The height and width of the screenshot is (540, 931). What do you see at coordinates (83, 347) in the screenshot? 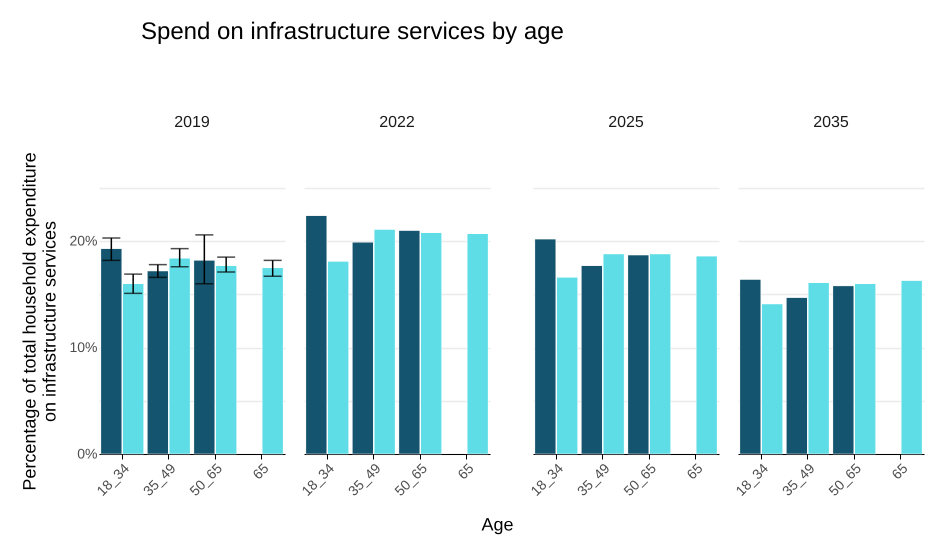
I see `y-tick-label: 10%` at bounding box center [83, 347].